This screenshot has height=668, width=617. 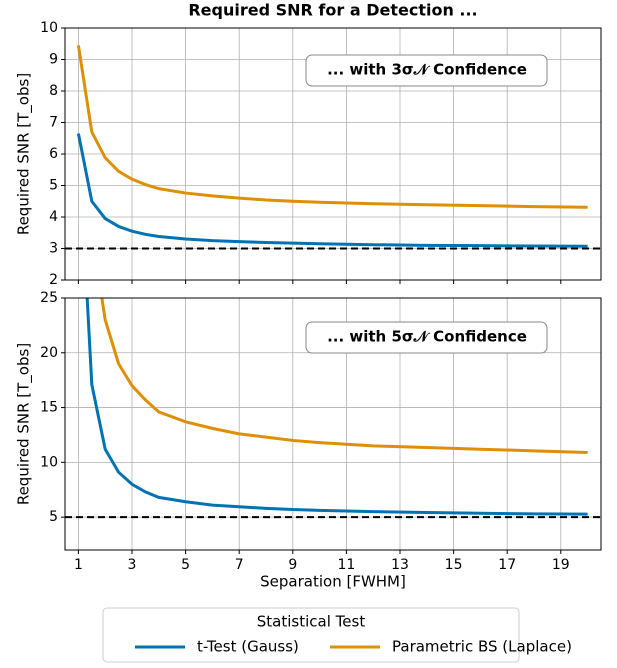 What do you see at coordinates (53, 249) in the screenshot?
I see `y-tick-label: 3` at bounding box center [53, 249].